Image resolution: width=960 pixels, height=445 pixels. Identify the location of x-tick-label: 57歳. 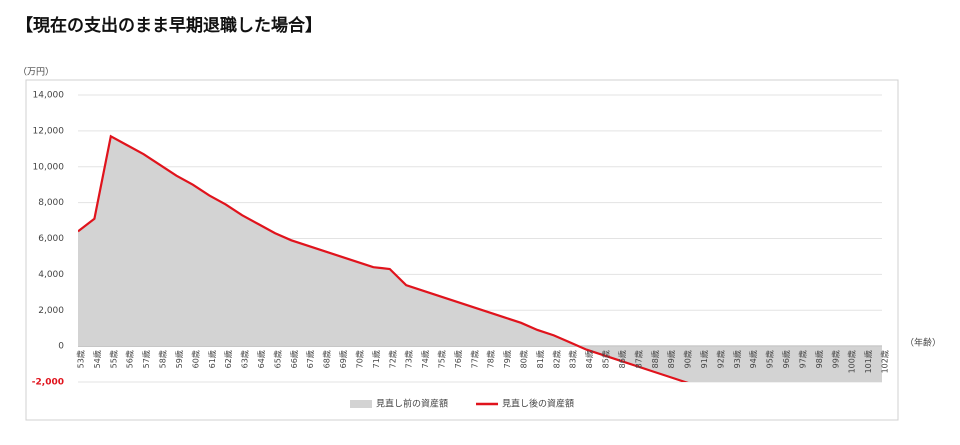
(146, 359).